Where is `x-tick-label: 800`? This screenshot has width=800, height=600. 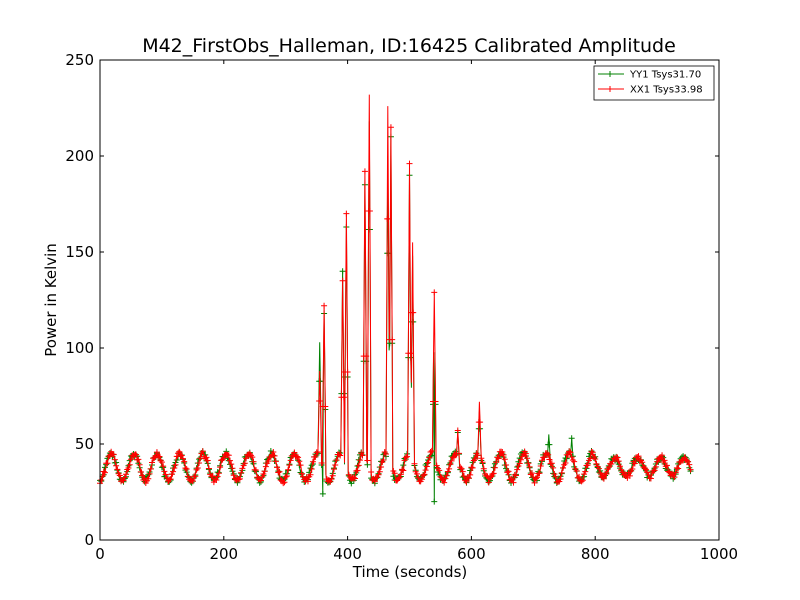
x-tick-label: 800 is located at coordinates (595, 554).